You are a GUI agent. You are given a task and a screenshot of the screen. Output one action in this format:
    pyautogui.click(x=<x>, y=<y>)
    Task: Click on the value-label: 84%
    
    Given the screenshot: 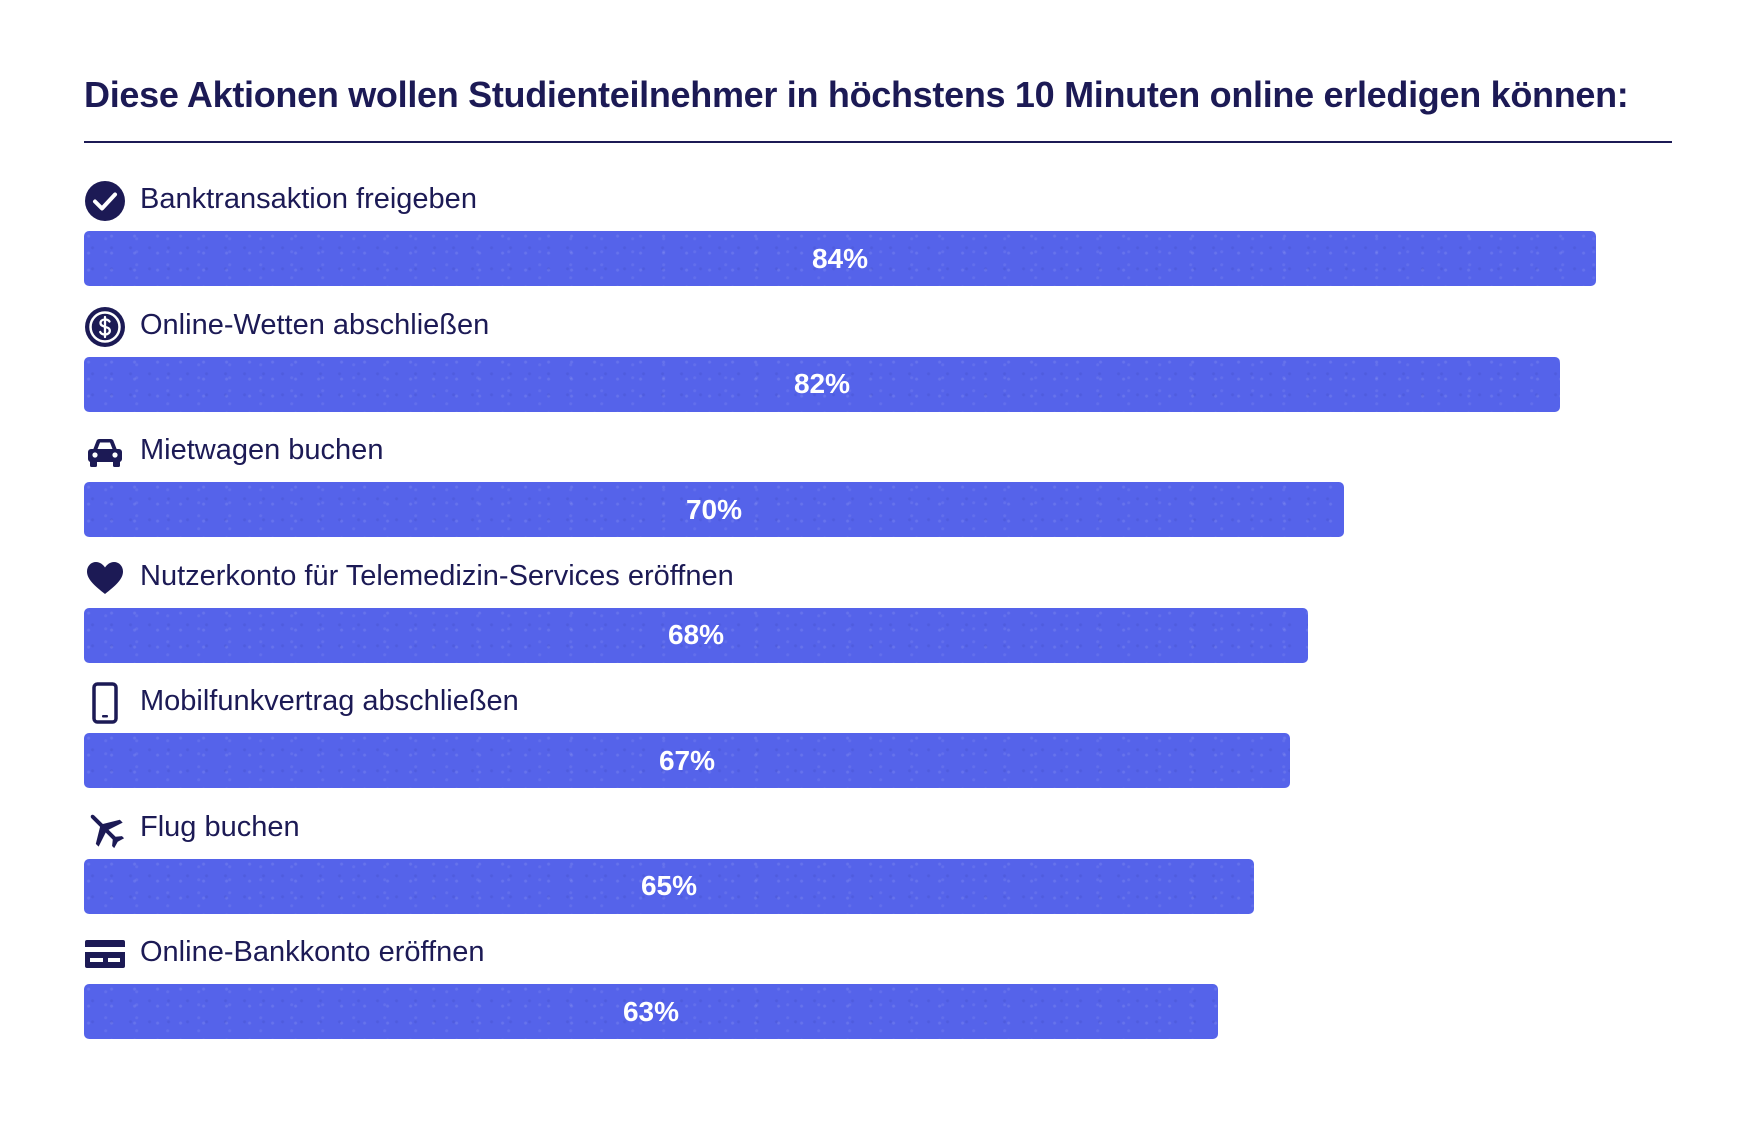 What is the action you would take?
    pyautogui.click(x=840, y=258)
    